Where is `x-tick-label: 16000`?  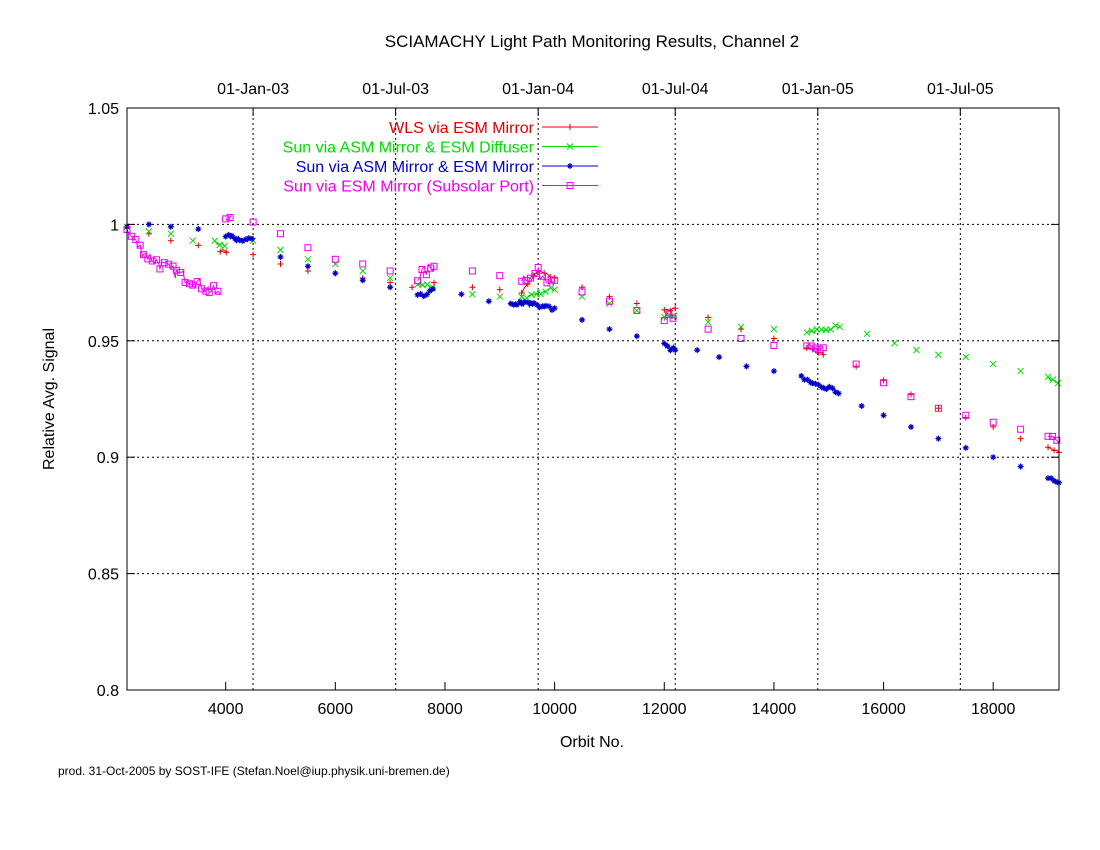 x-tick-label: 16000 is located at coordinates (883, 709).